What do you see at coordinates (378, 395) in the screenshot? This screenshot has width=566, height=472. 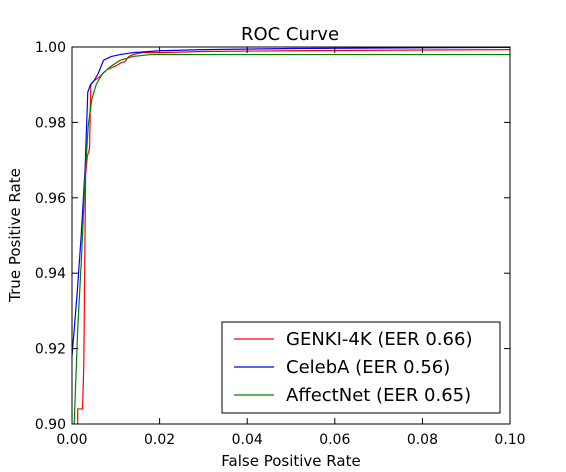 I see `legend-label-3: AffectNet (EER 0.65)` at bounding box center [378, 395].